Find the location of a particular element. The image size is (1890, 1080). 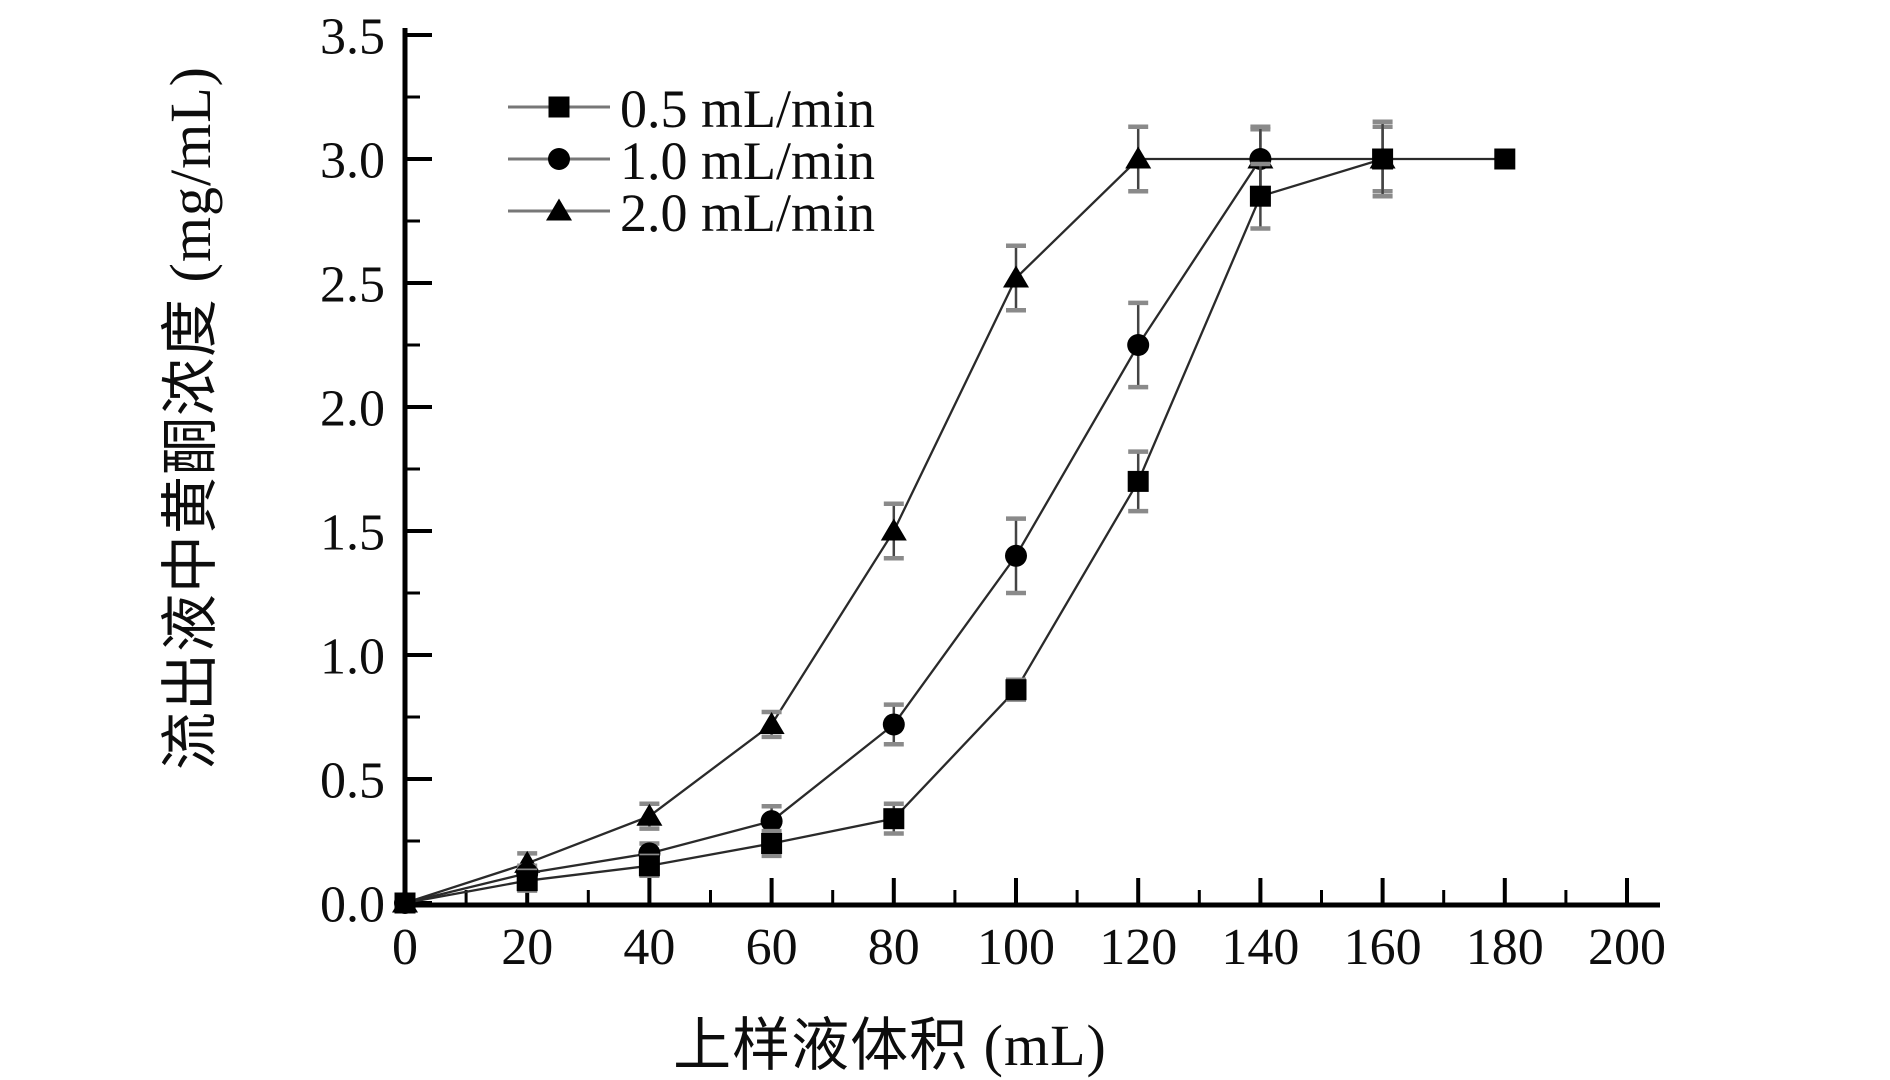

legend-item: 1.0 mL/min is located at coordinates (691, 161).